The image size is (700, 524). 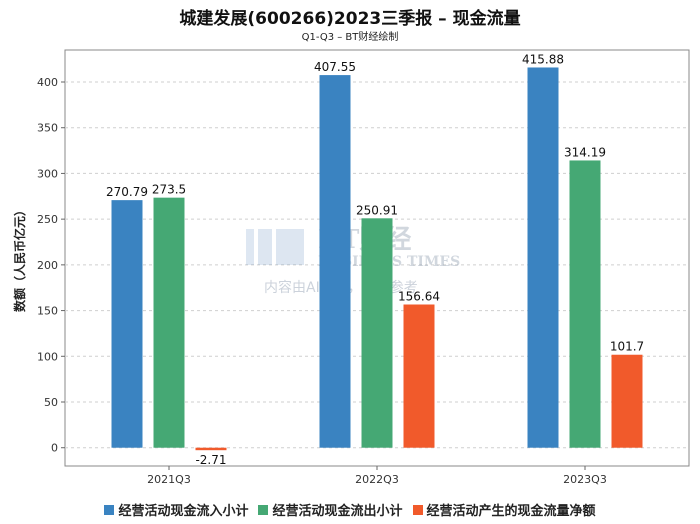 I want to click on legend: 经营活动现金流入小计 经营活动现金流出小计 经营活动产生的现金流量净额, so click(x=350, y=509).